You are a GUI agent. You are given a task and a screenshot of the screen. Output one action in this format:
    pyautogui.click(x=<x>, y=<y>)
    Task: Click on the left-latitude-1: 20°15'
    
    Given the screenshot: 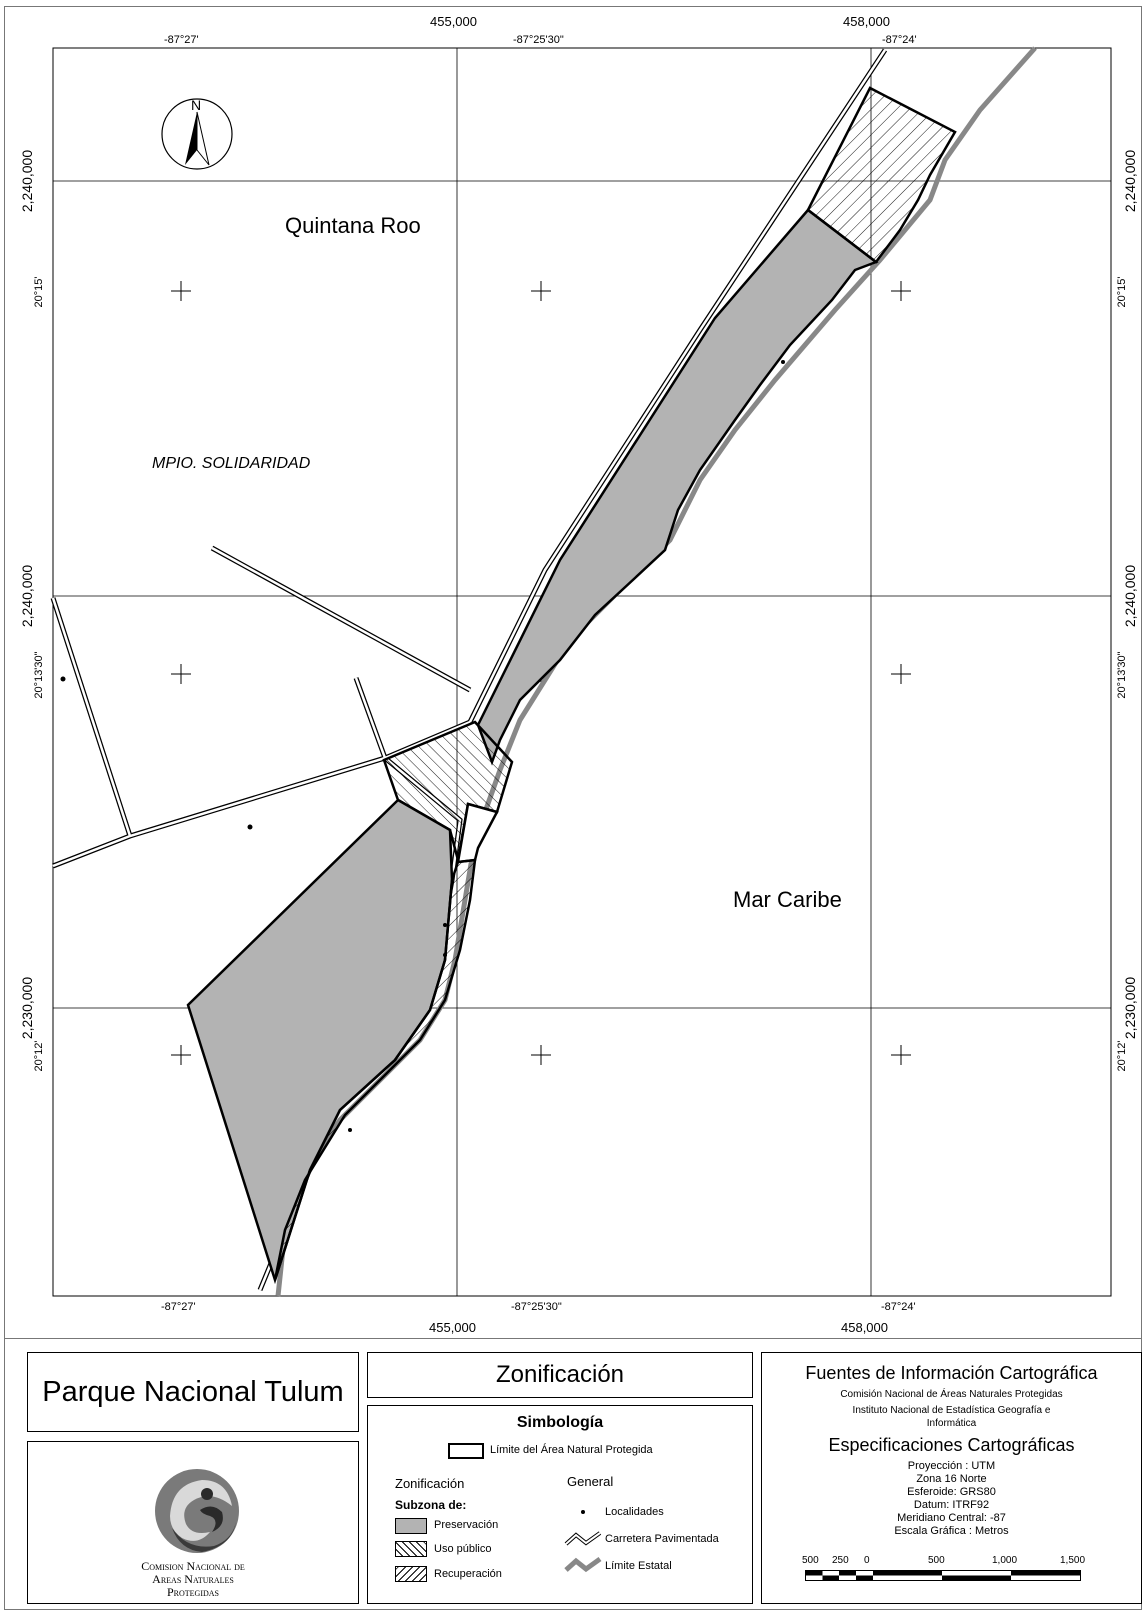 What is the action you would take?
    pyautogui.click(x=39, y=292)
    